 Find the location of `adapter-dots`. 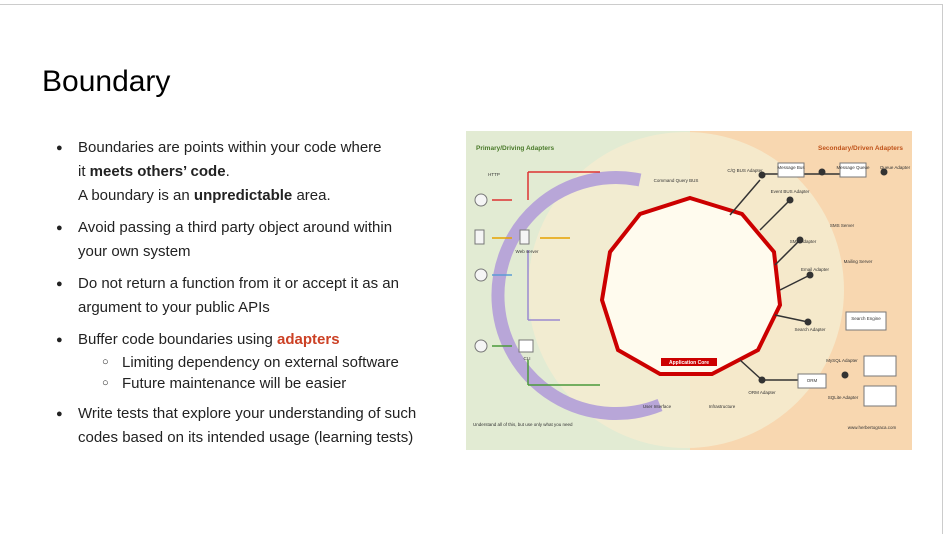

adapter-dots is located at coordinates (823, 276).